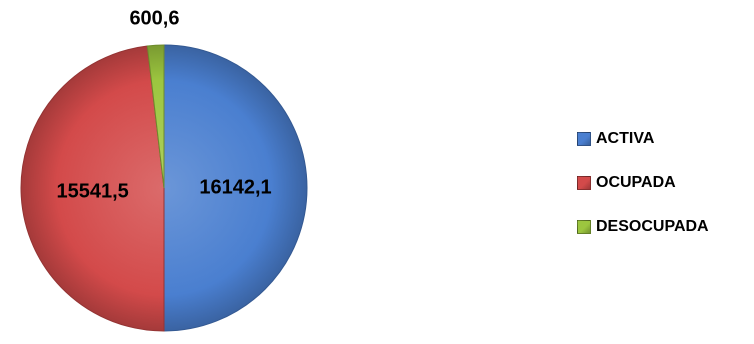  What do you see at coordinates (652, 227) in the screenshot?
I see `legend-label-desocupada: DESOCUPADA` at bounding box center [652, 227].